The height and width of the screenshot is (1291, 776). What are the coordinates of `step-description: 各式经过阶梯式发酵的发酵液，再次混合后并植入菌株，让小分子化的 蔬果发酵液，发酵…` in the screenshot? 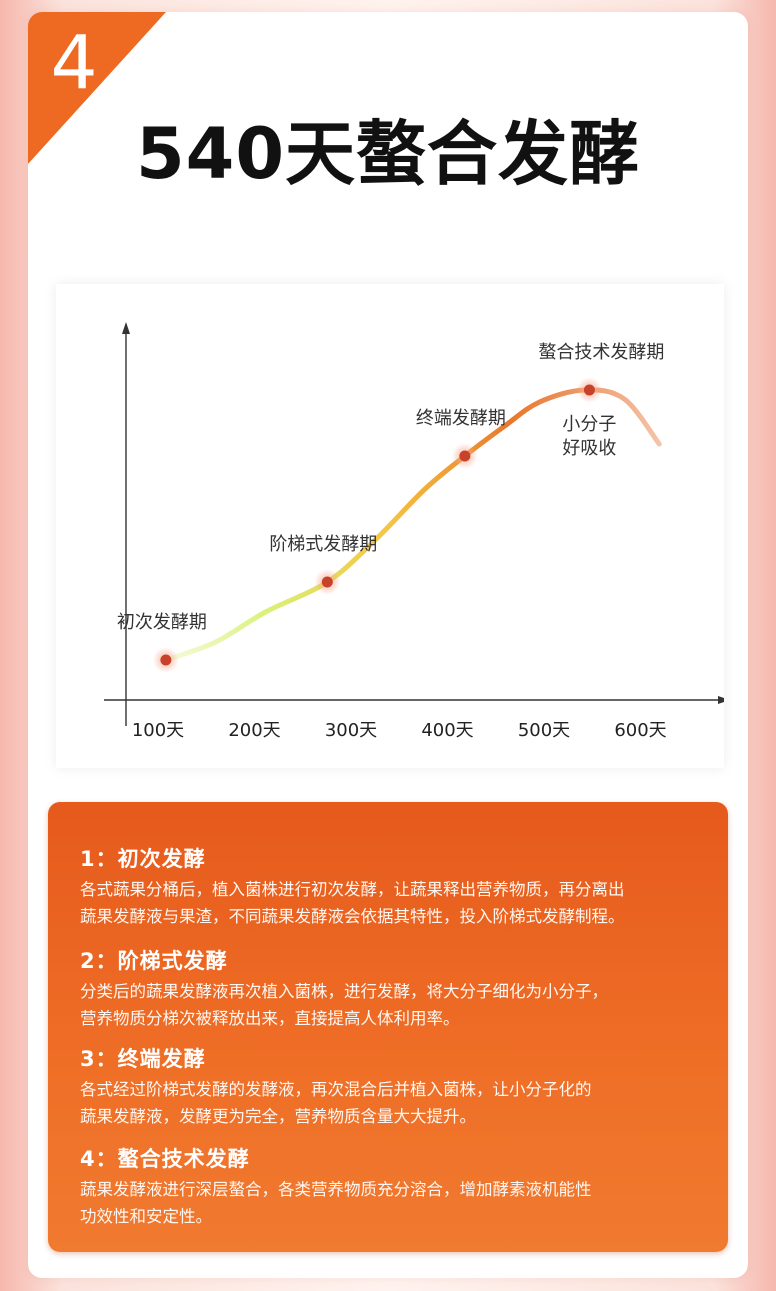 It's located at (395, 1103).